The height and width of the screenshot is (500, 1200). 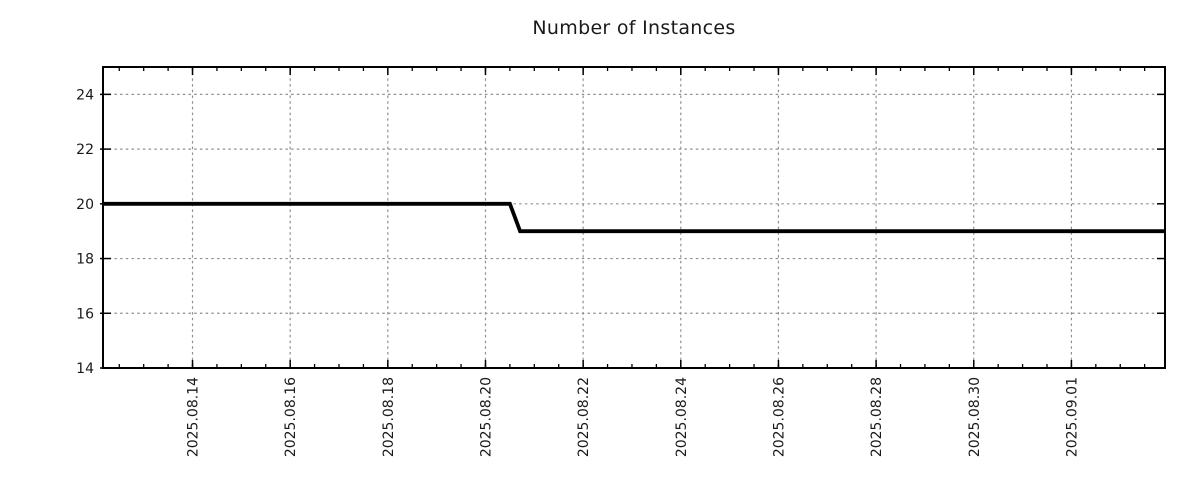 I want to click on x-tick-label: 2025.08.28, so click(x=877, y=417).